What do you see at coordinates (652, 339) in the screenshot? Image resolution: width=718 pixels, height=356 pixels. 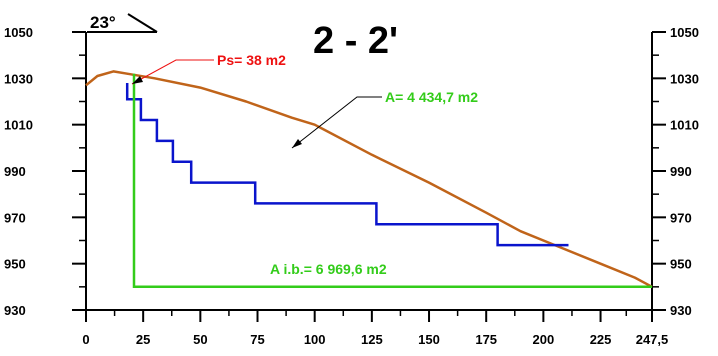 I see `x-tick-label: 247,5` at bounding box center [652, 339].